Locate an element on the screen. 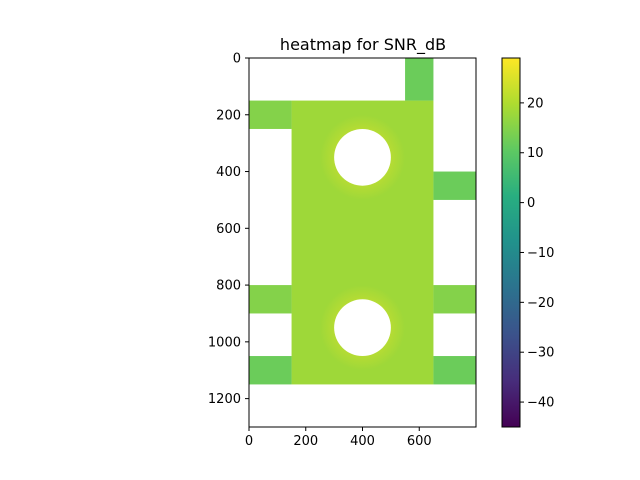 This screenshot has height=480, width=640. colorbar-tick-label: 0 is located at coordinates (531, 203).